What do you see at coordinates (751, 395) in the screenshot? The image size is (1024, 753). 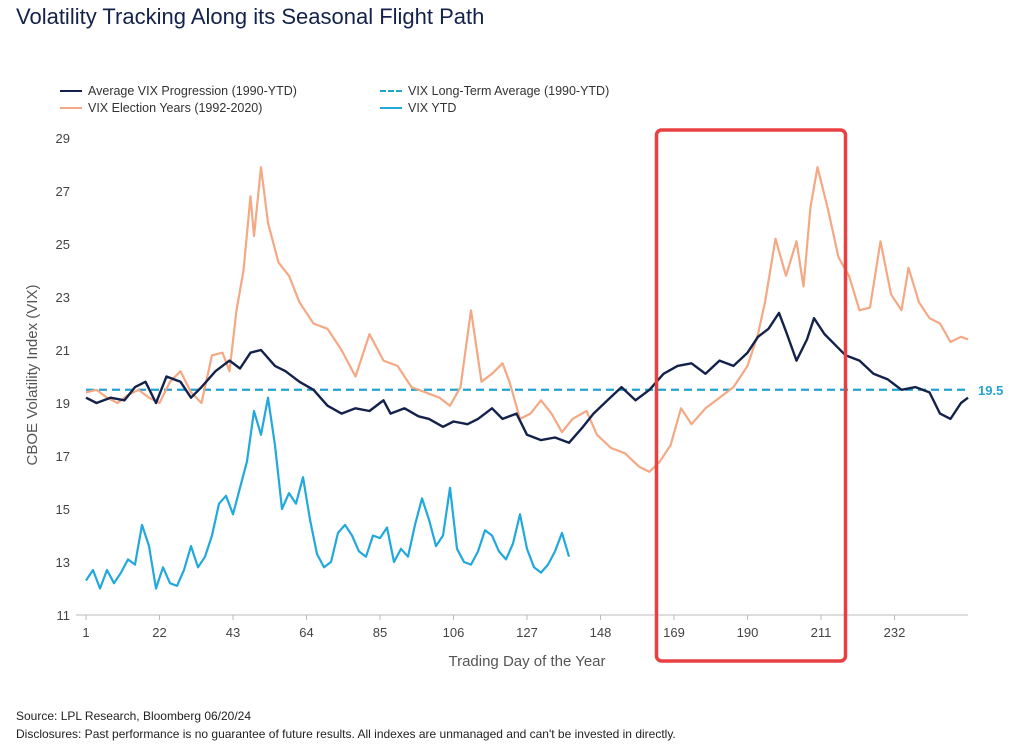 I see `highlight-box` at bounding box center [751, 395].